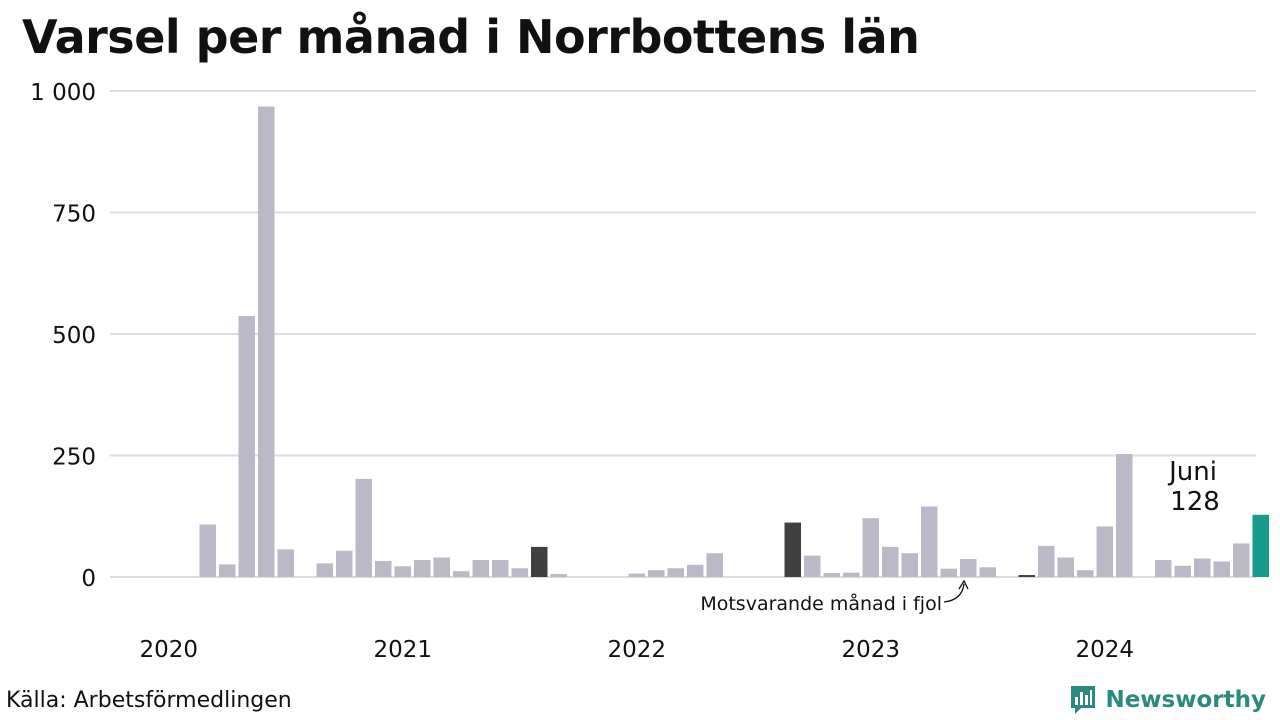 The width and height of the screenshot is (1280, 720). I want to click on chart-title: Varsel per månad i Norrbottens län, so click(471, 37).